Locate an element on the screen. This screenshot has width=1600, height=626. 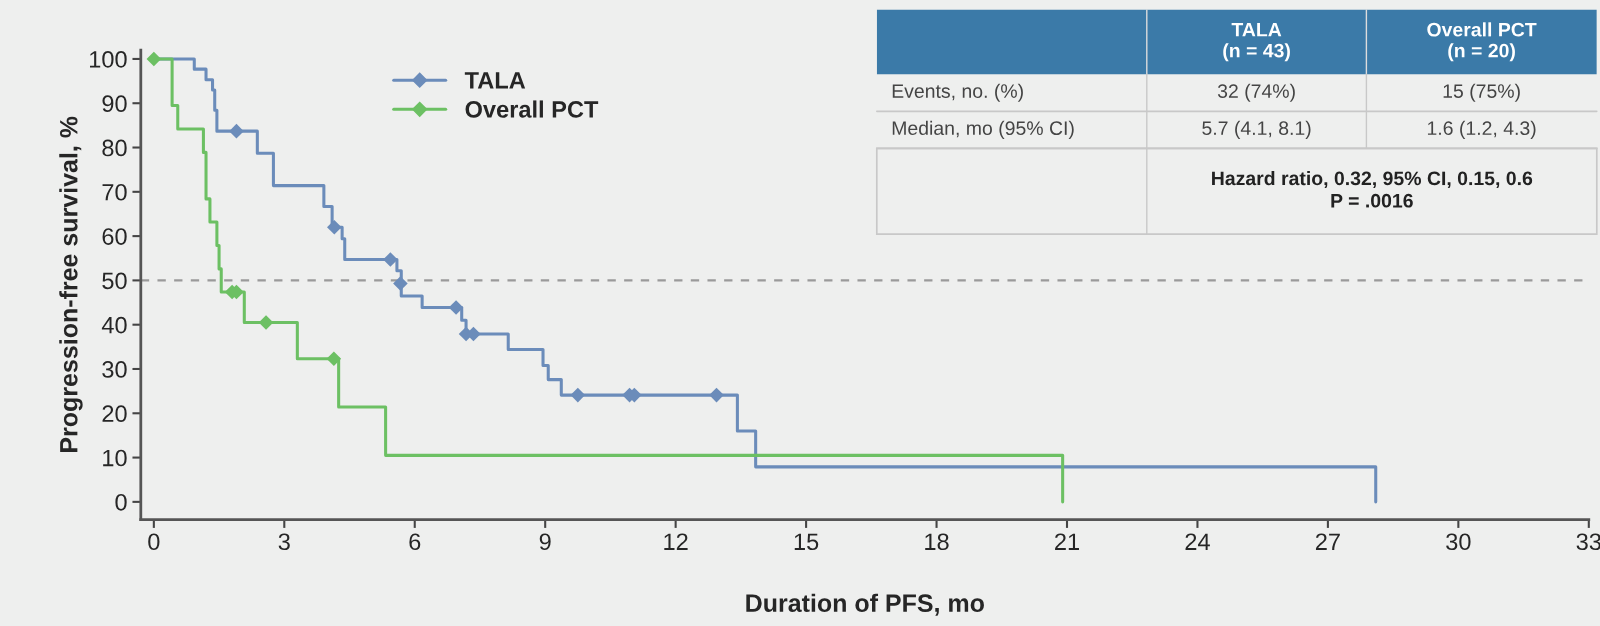
annotation: 5.7 (4.1, 8.1) is located at coordinates (1256, 129).